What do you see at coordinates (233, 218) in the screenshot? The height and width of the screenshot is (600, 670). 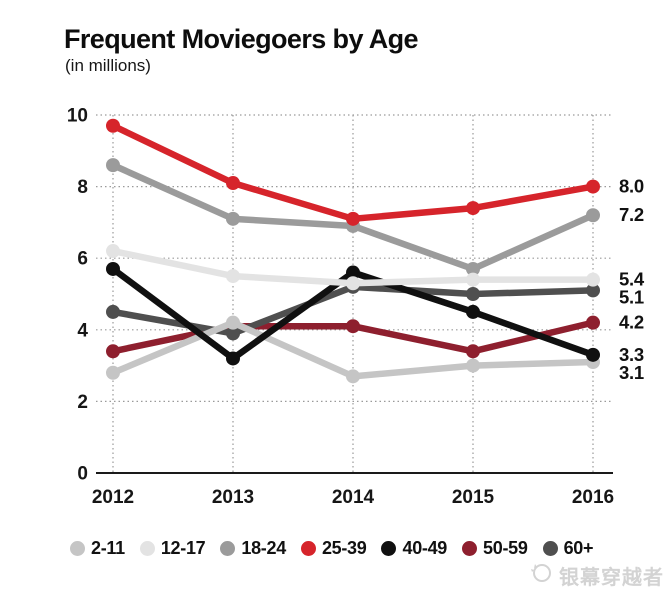 I see `series-point-18-24-2013` at bounding box center [233, 218].